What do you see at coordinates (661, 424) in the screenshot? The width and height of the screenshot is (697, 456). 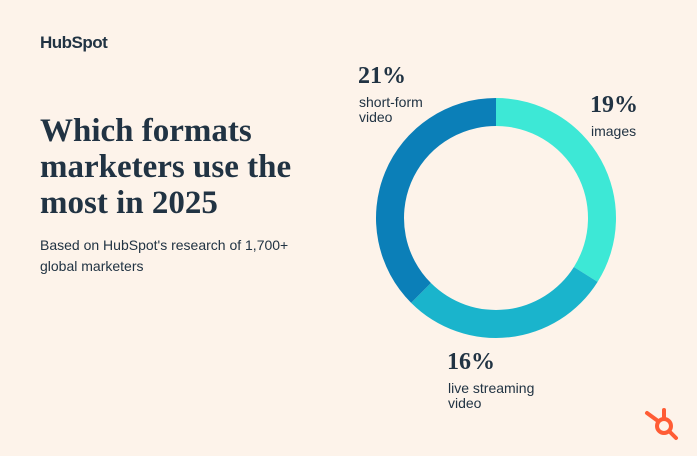 I see `sprocket-icon` at bounding box center [661, 424].